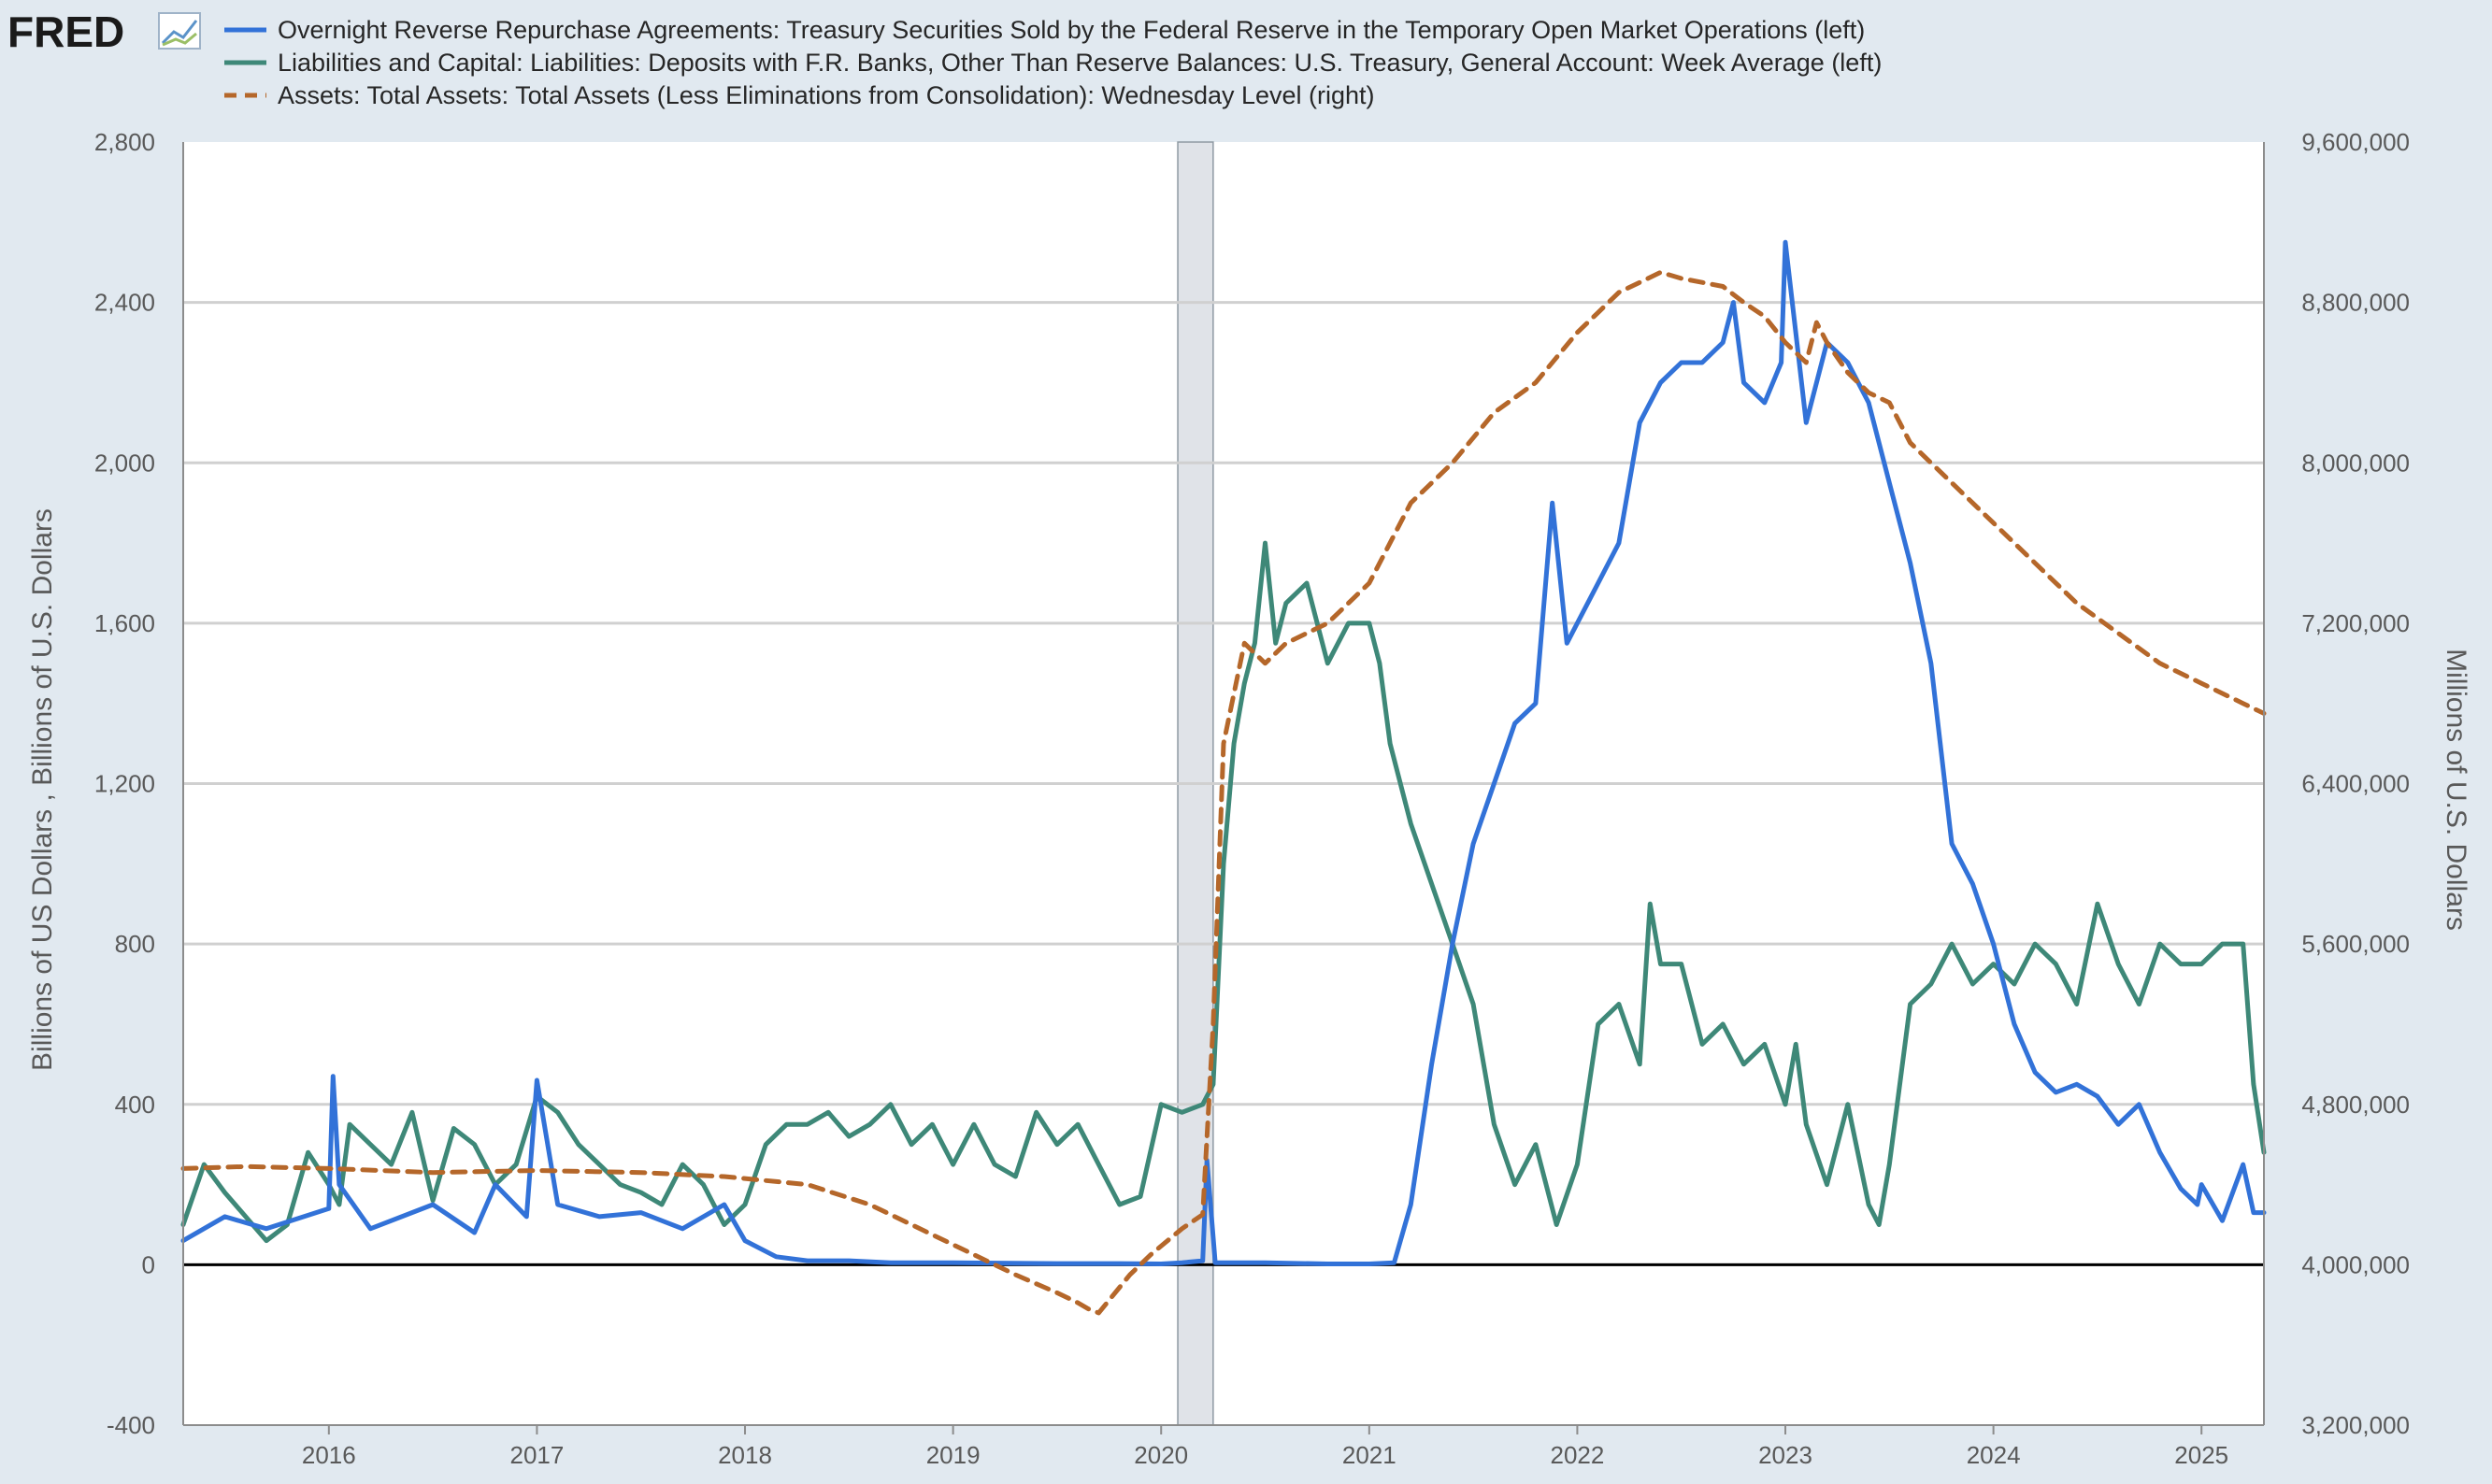 The width and height of the screenshot is (2492, 1484). Describe the element at coordinates (1785, 1455) in the screenshot. I see `x-tick-label: 2023` at that location.